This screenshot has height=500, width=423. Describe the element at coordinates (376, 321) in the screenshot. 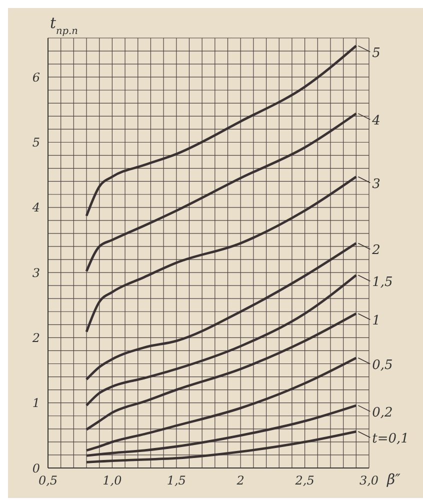

I see `legend-label: 1` at that location.